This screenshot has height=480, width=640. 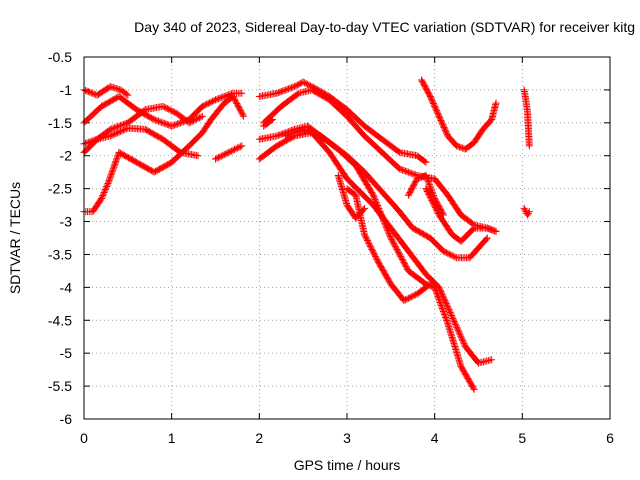 What do you see at coordinates (84, 438) in the screenshot?
I see `x-tick-label: 0` at bounding box center [84, 438].